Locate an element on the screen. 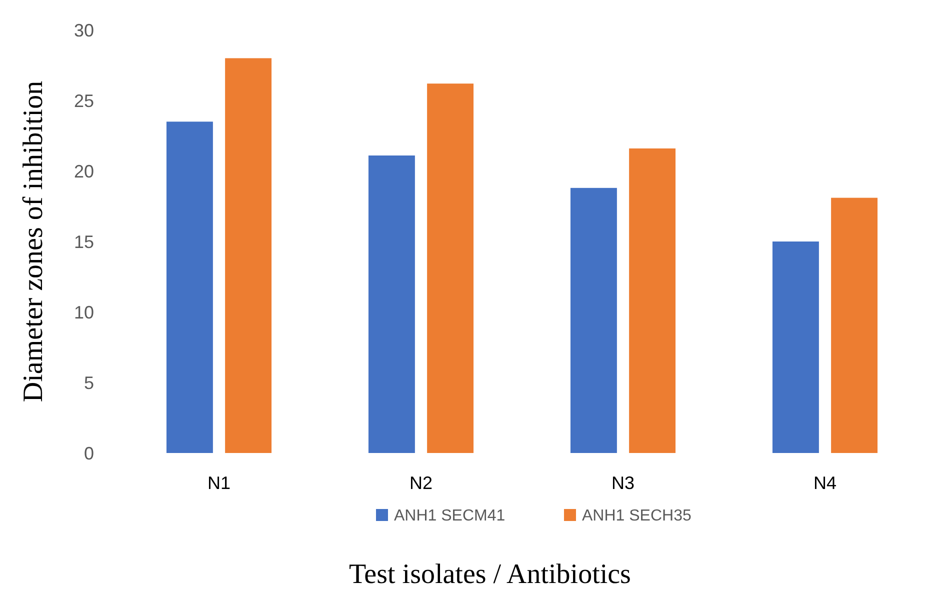 The height and width of the screenshot is (597, 940). x-tick-label: N2 is located at coordinates (421, 483).